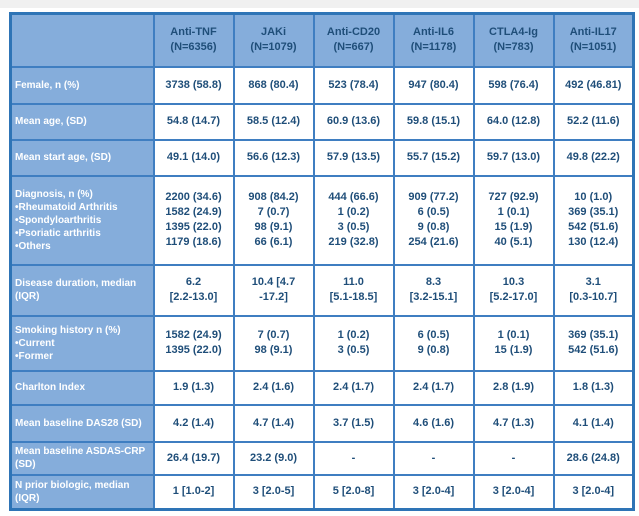  What do you see at coordinates (433, 241) in the screenshot?
I see `data-cell-line: 254 (21.6)` at bounding box center [433, 241].